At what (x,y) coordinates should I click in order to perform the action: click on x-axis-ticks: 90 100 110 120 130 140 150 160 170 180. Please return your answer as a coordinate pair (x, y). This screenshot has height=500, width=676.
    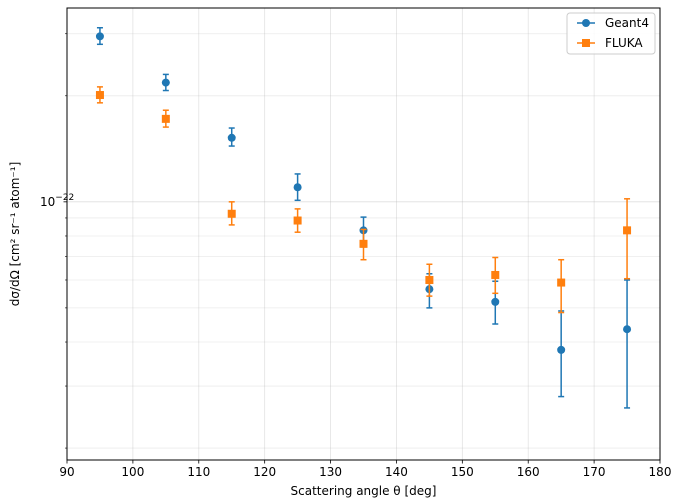
    Looking at the image, I should click on (365, 469).